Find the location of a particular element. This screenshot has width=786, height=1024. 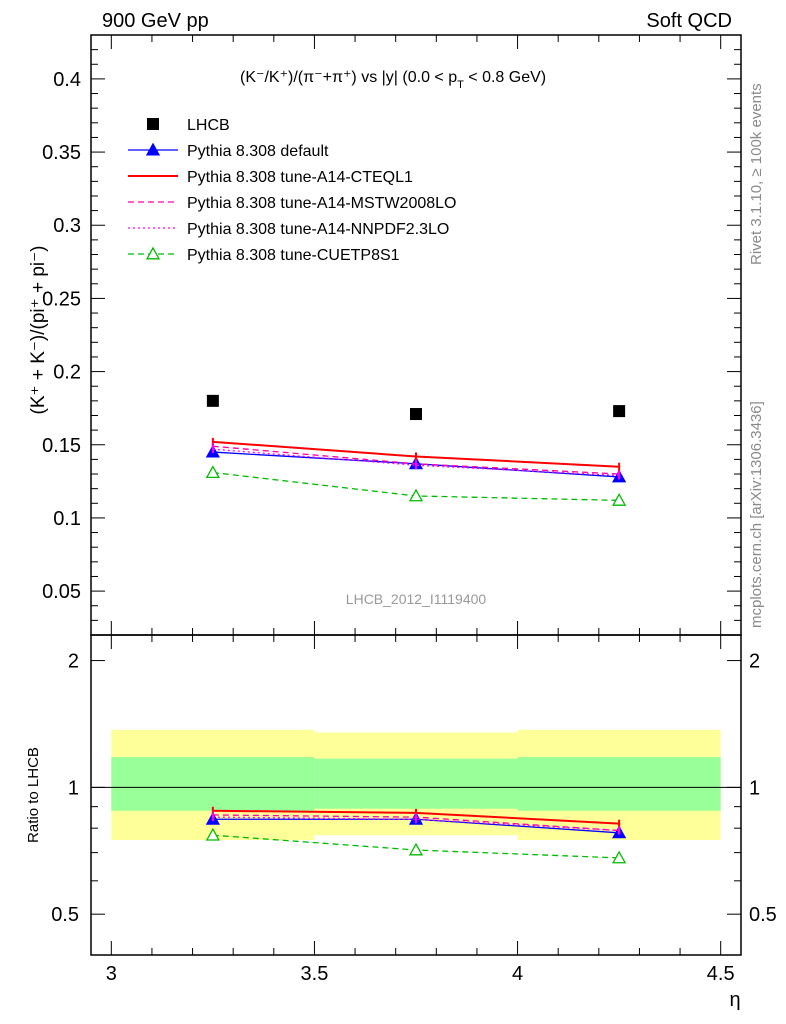

header-right: Soft QCD is located at coordinates (689, 21).